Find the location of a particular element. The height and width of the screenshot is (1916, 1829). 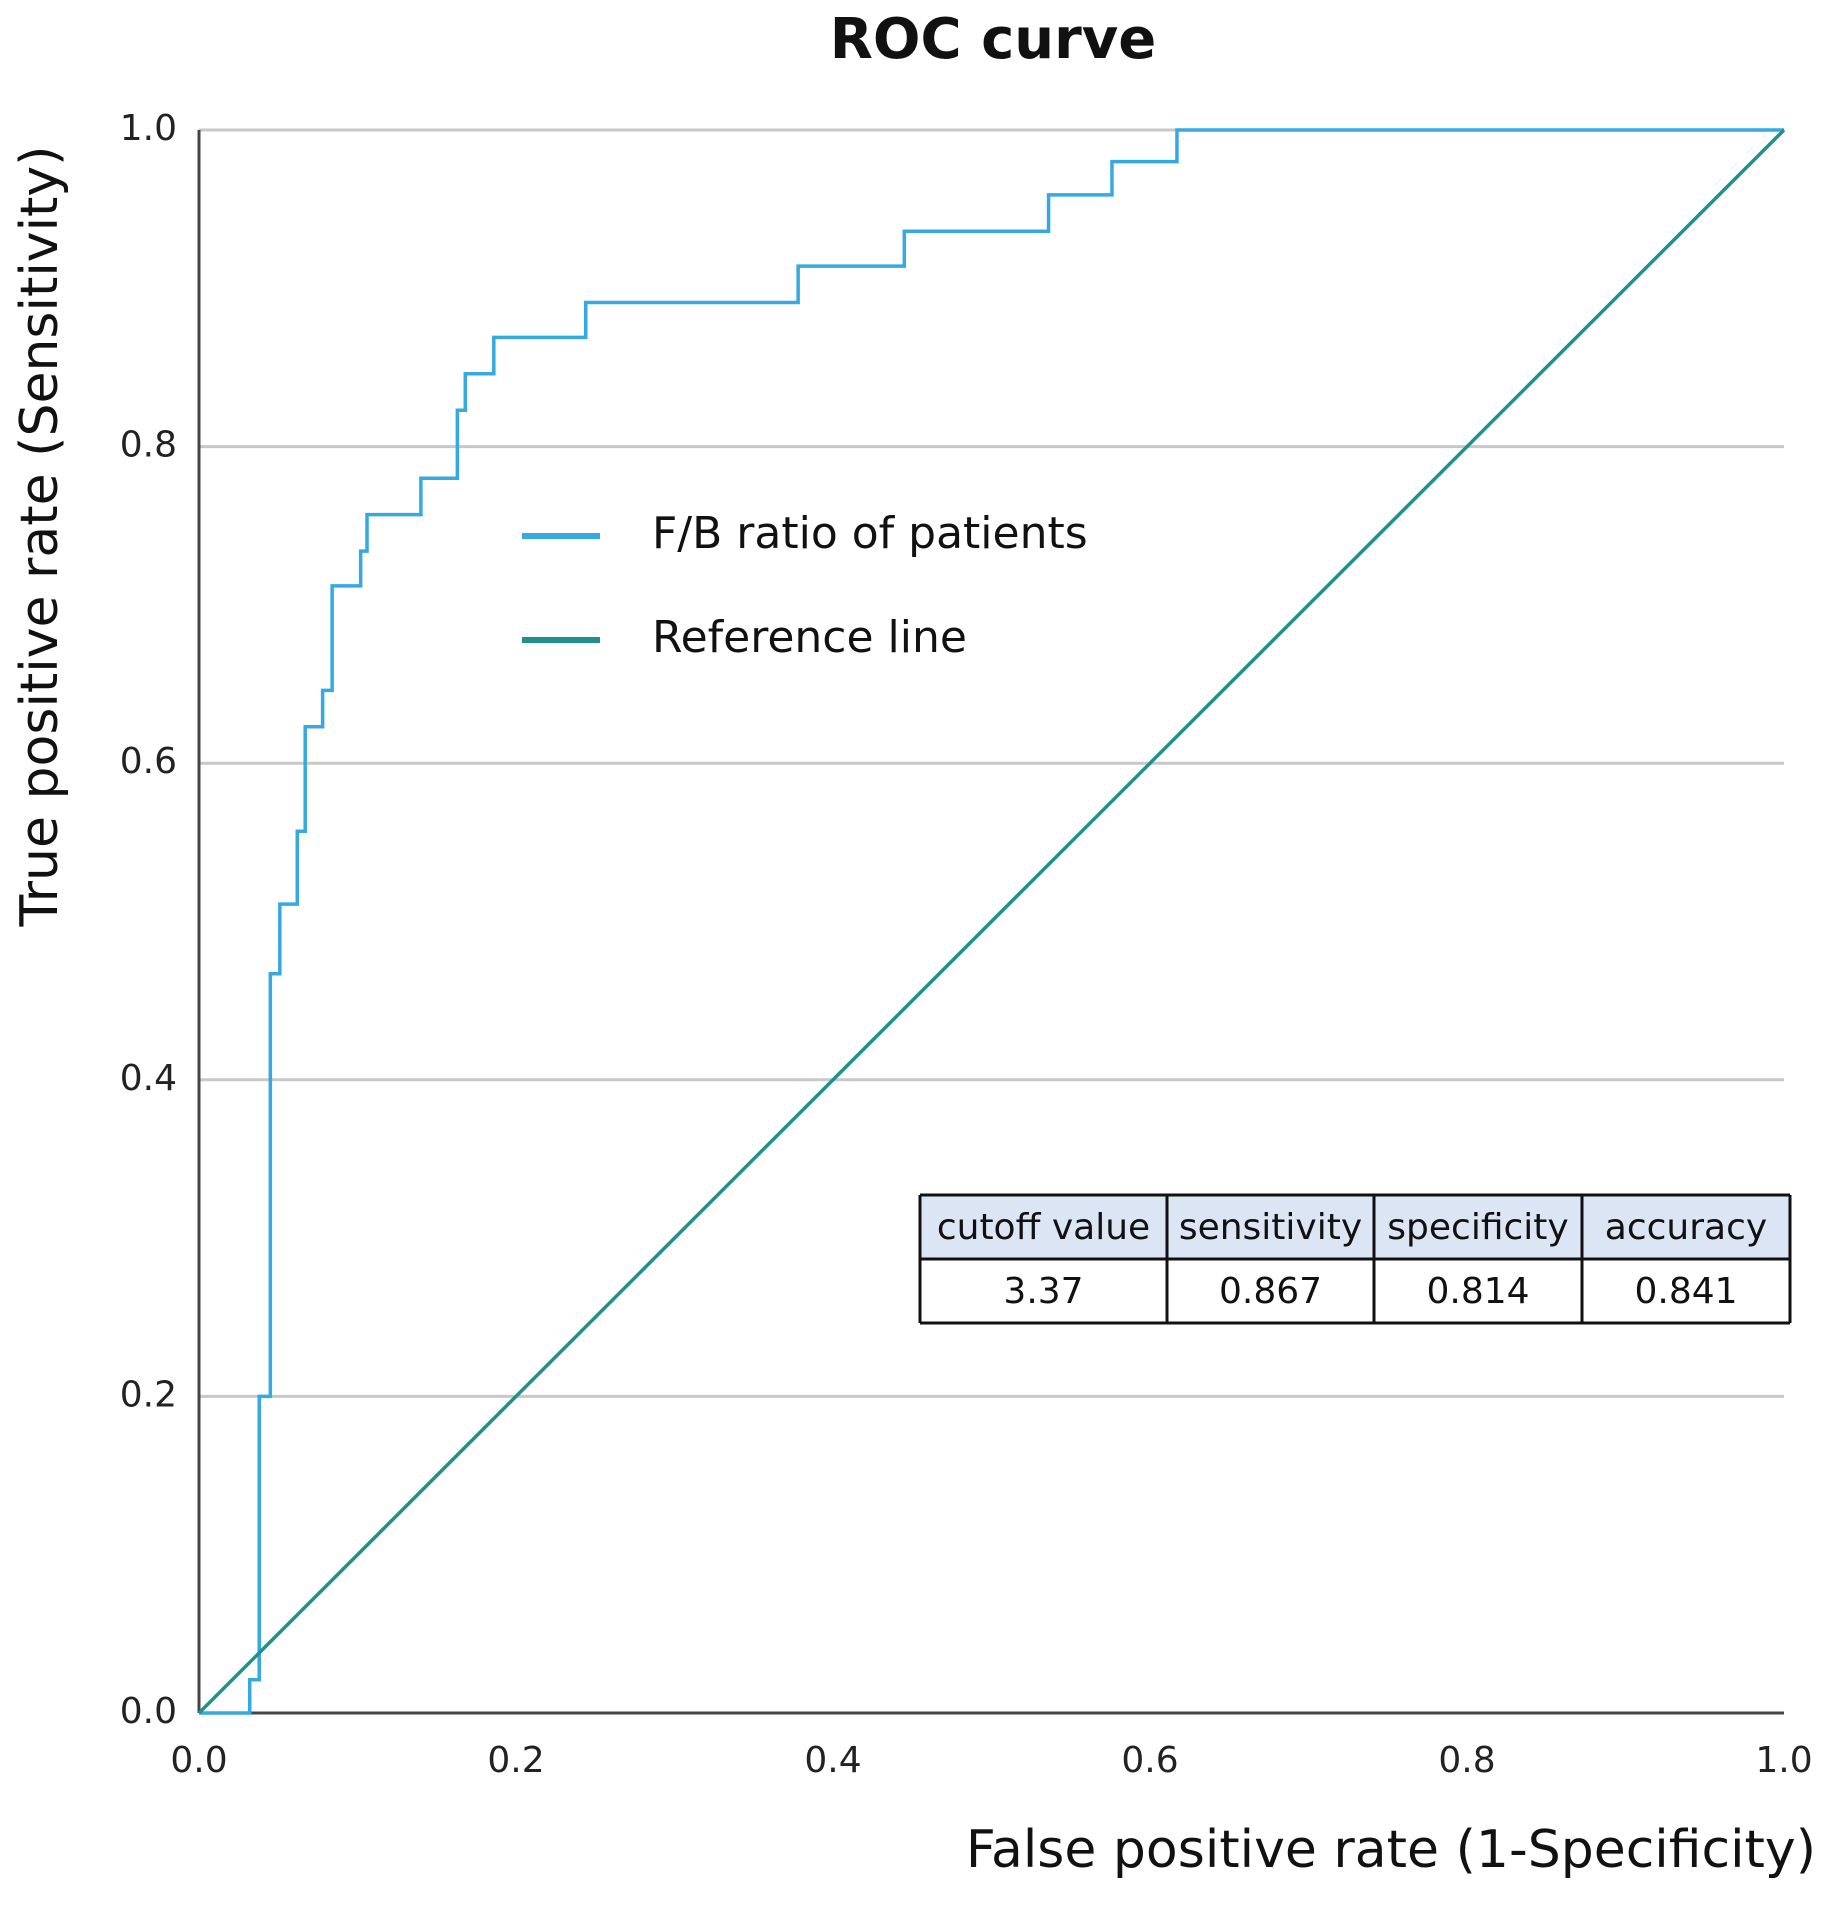

x-tick-label: 0.2 is located at coordinates (515, 1760).